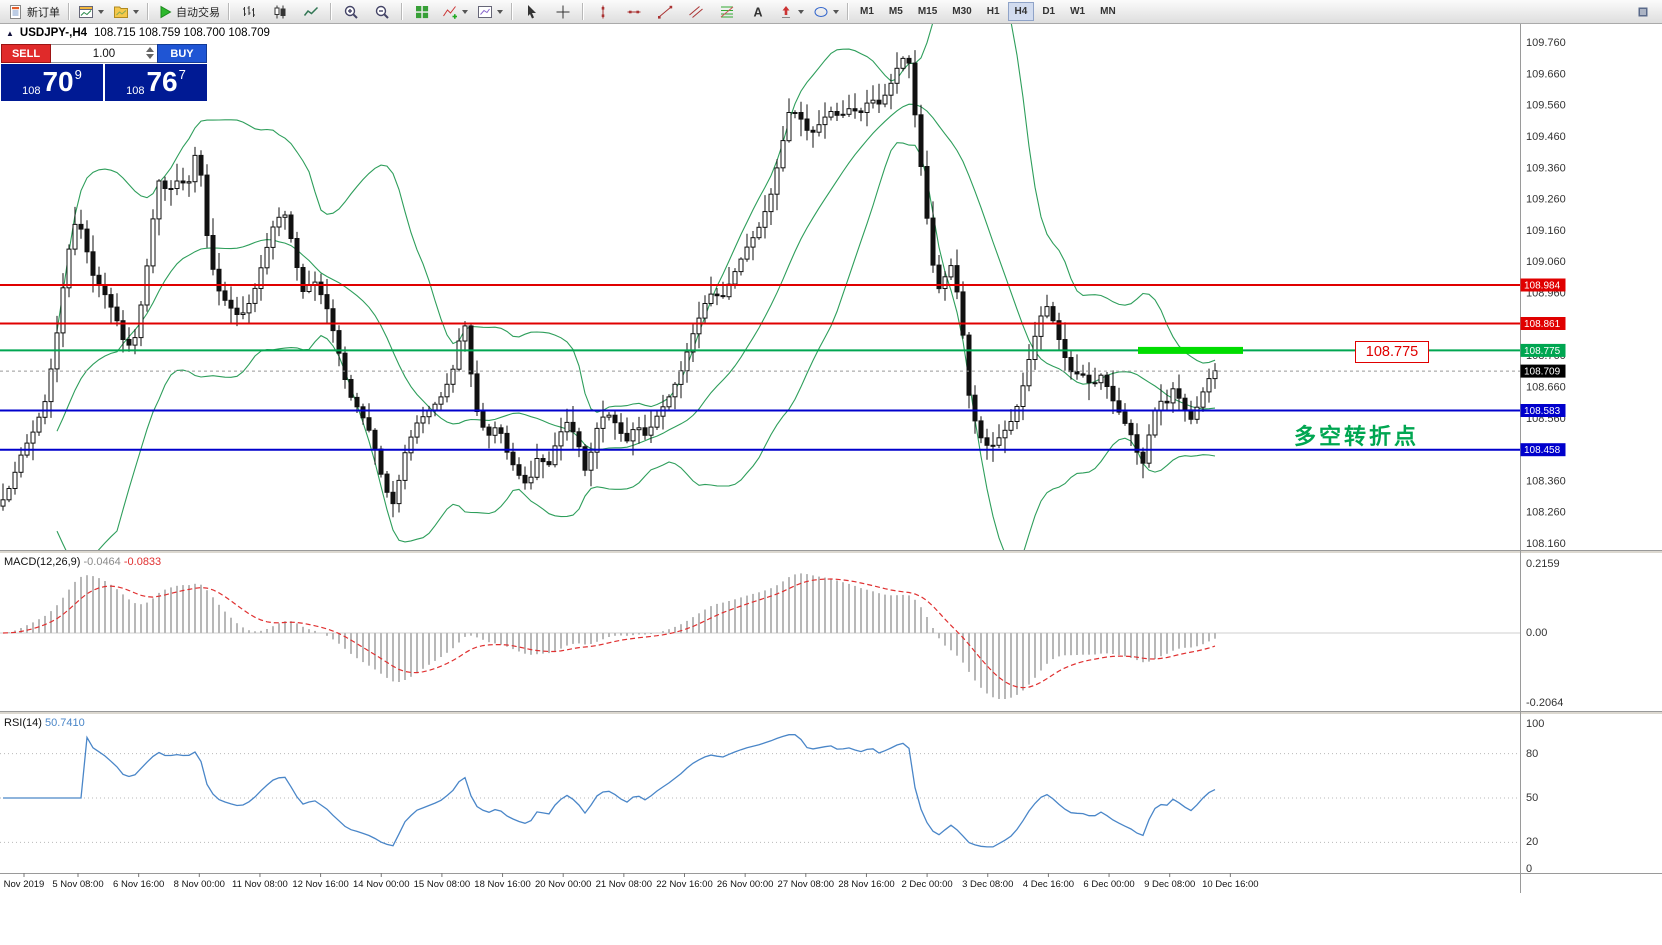 Image resolution: width=1662 pixels, height=945 pixels. Describe the element at coordinates (502, 884) in the screenshot. I see `svg-text: 18 Nov 16:00` at that location.